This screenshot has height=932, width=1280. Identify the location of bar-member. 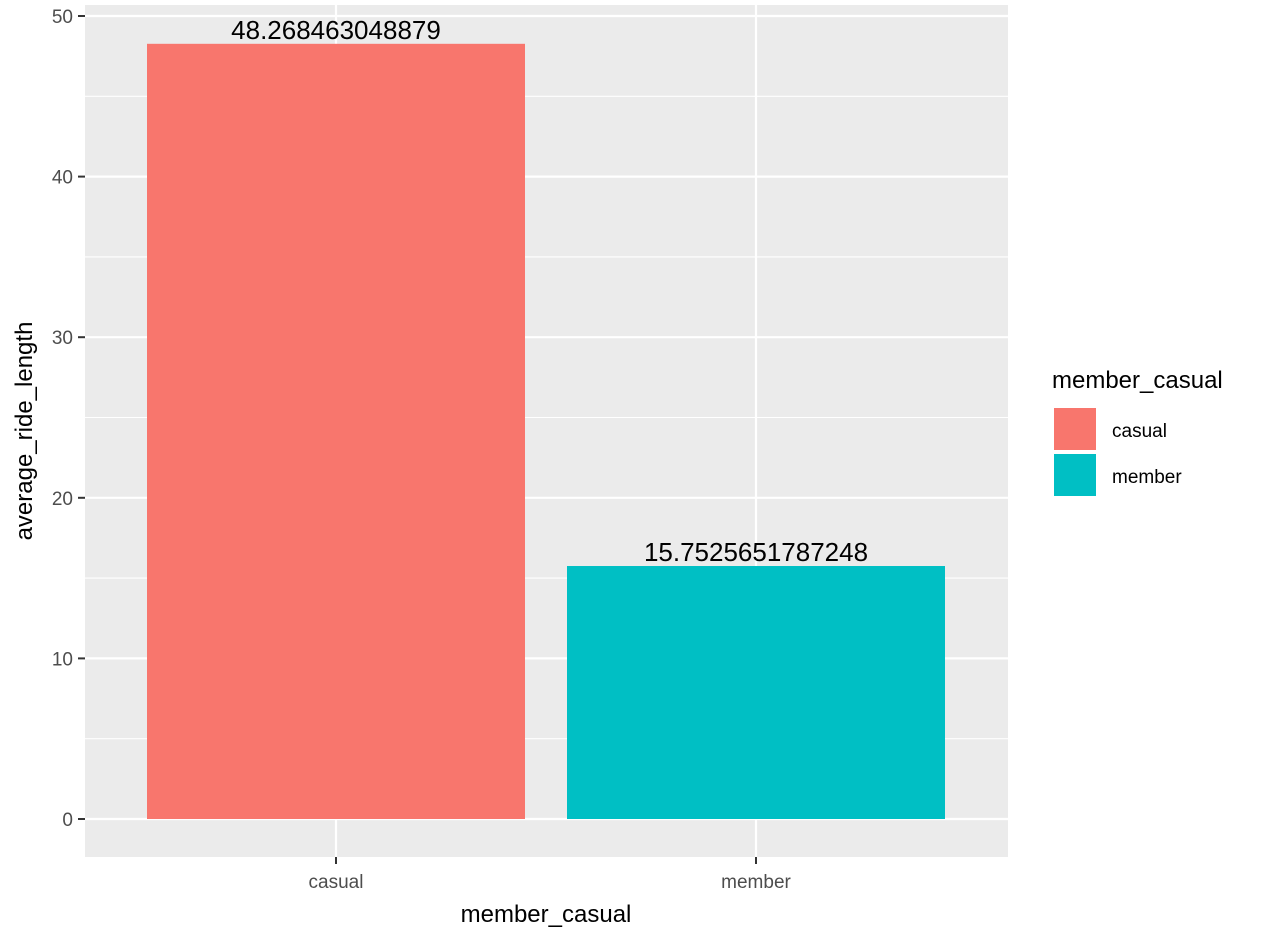
(756, 692).